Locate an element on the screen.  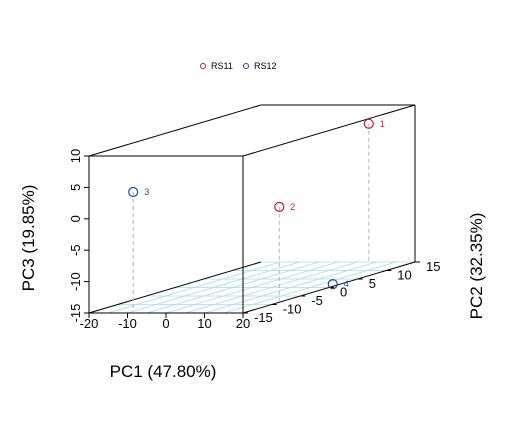
x-axis-title: PC1 (47.80%) is located at coordinates (163, 371).